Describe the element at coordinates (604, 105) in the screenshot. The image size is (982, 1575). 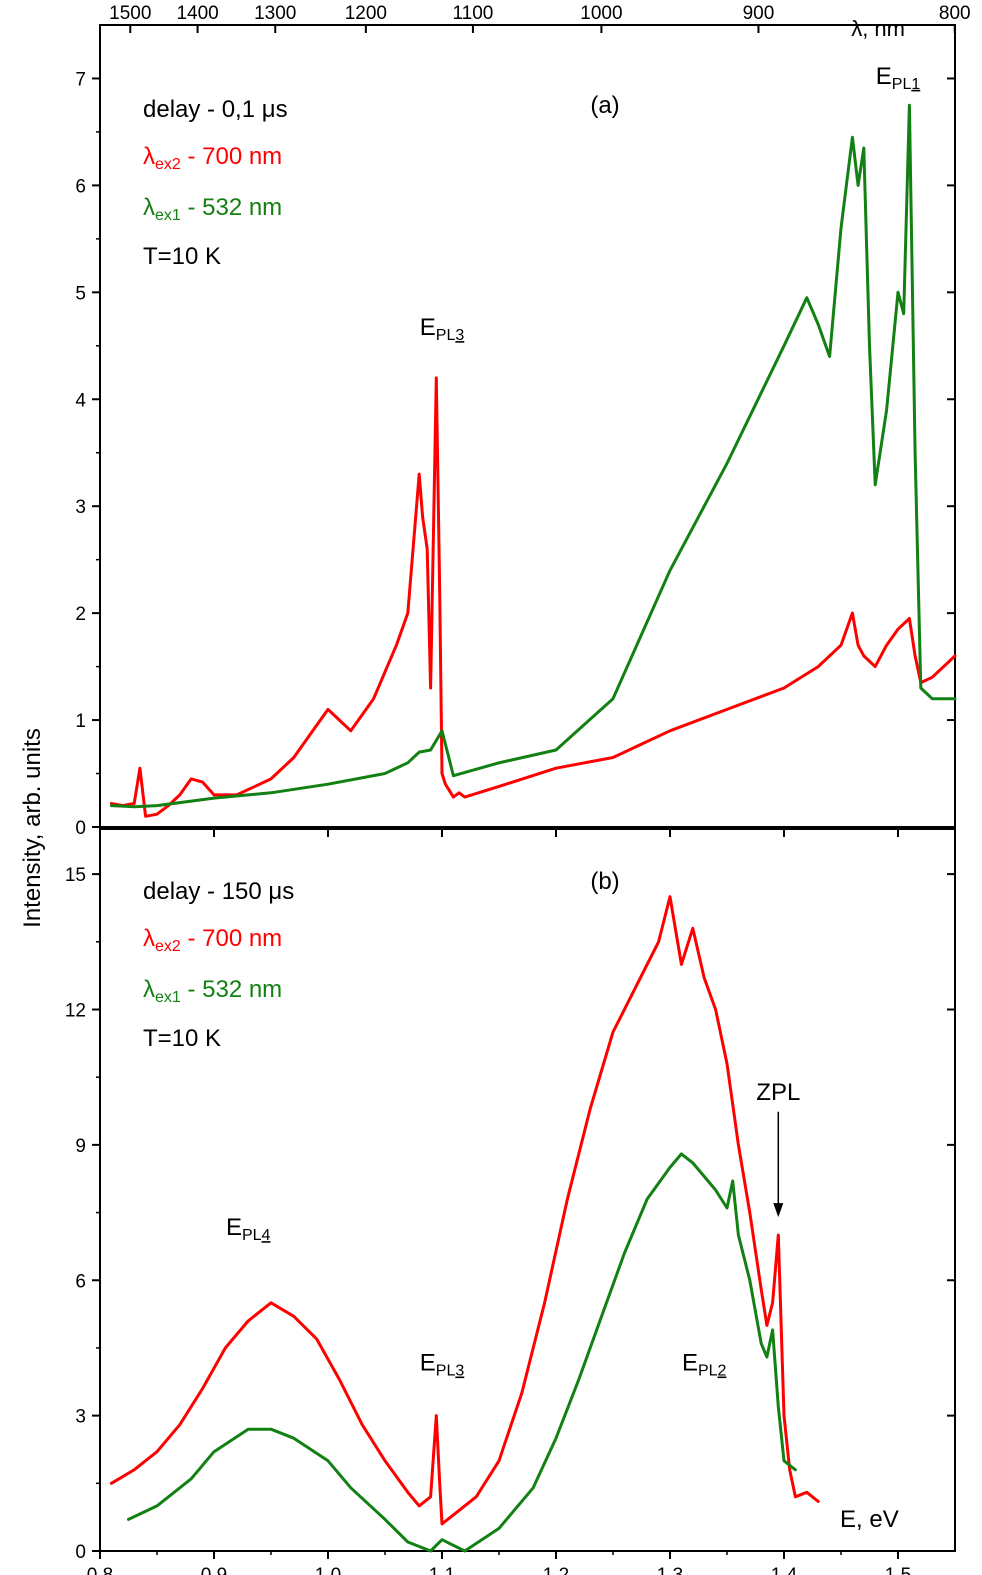
I see `panel-label: (a)` at that location.